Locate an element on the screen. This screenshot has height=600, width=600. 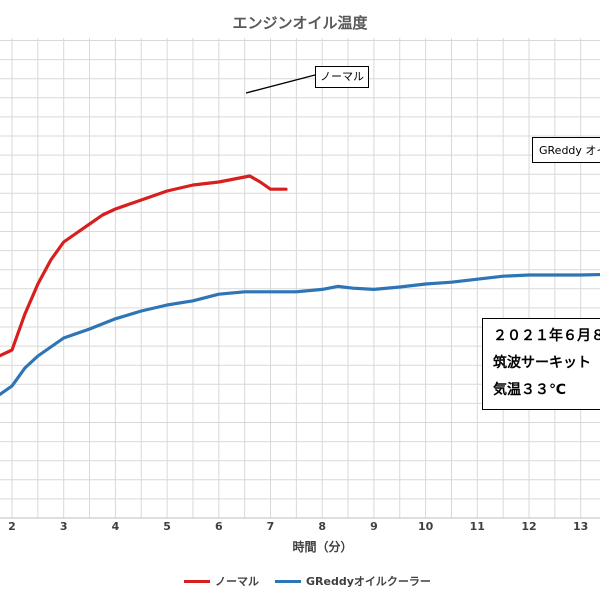
legend-swatch-normal is located at coordinates (197, 581).